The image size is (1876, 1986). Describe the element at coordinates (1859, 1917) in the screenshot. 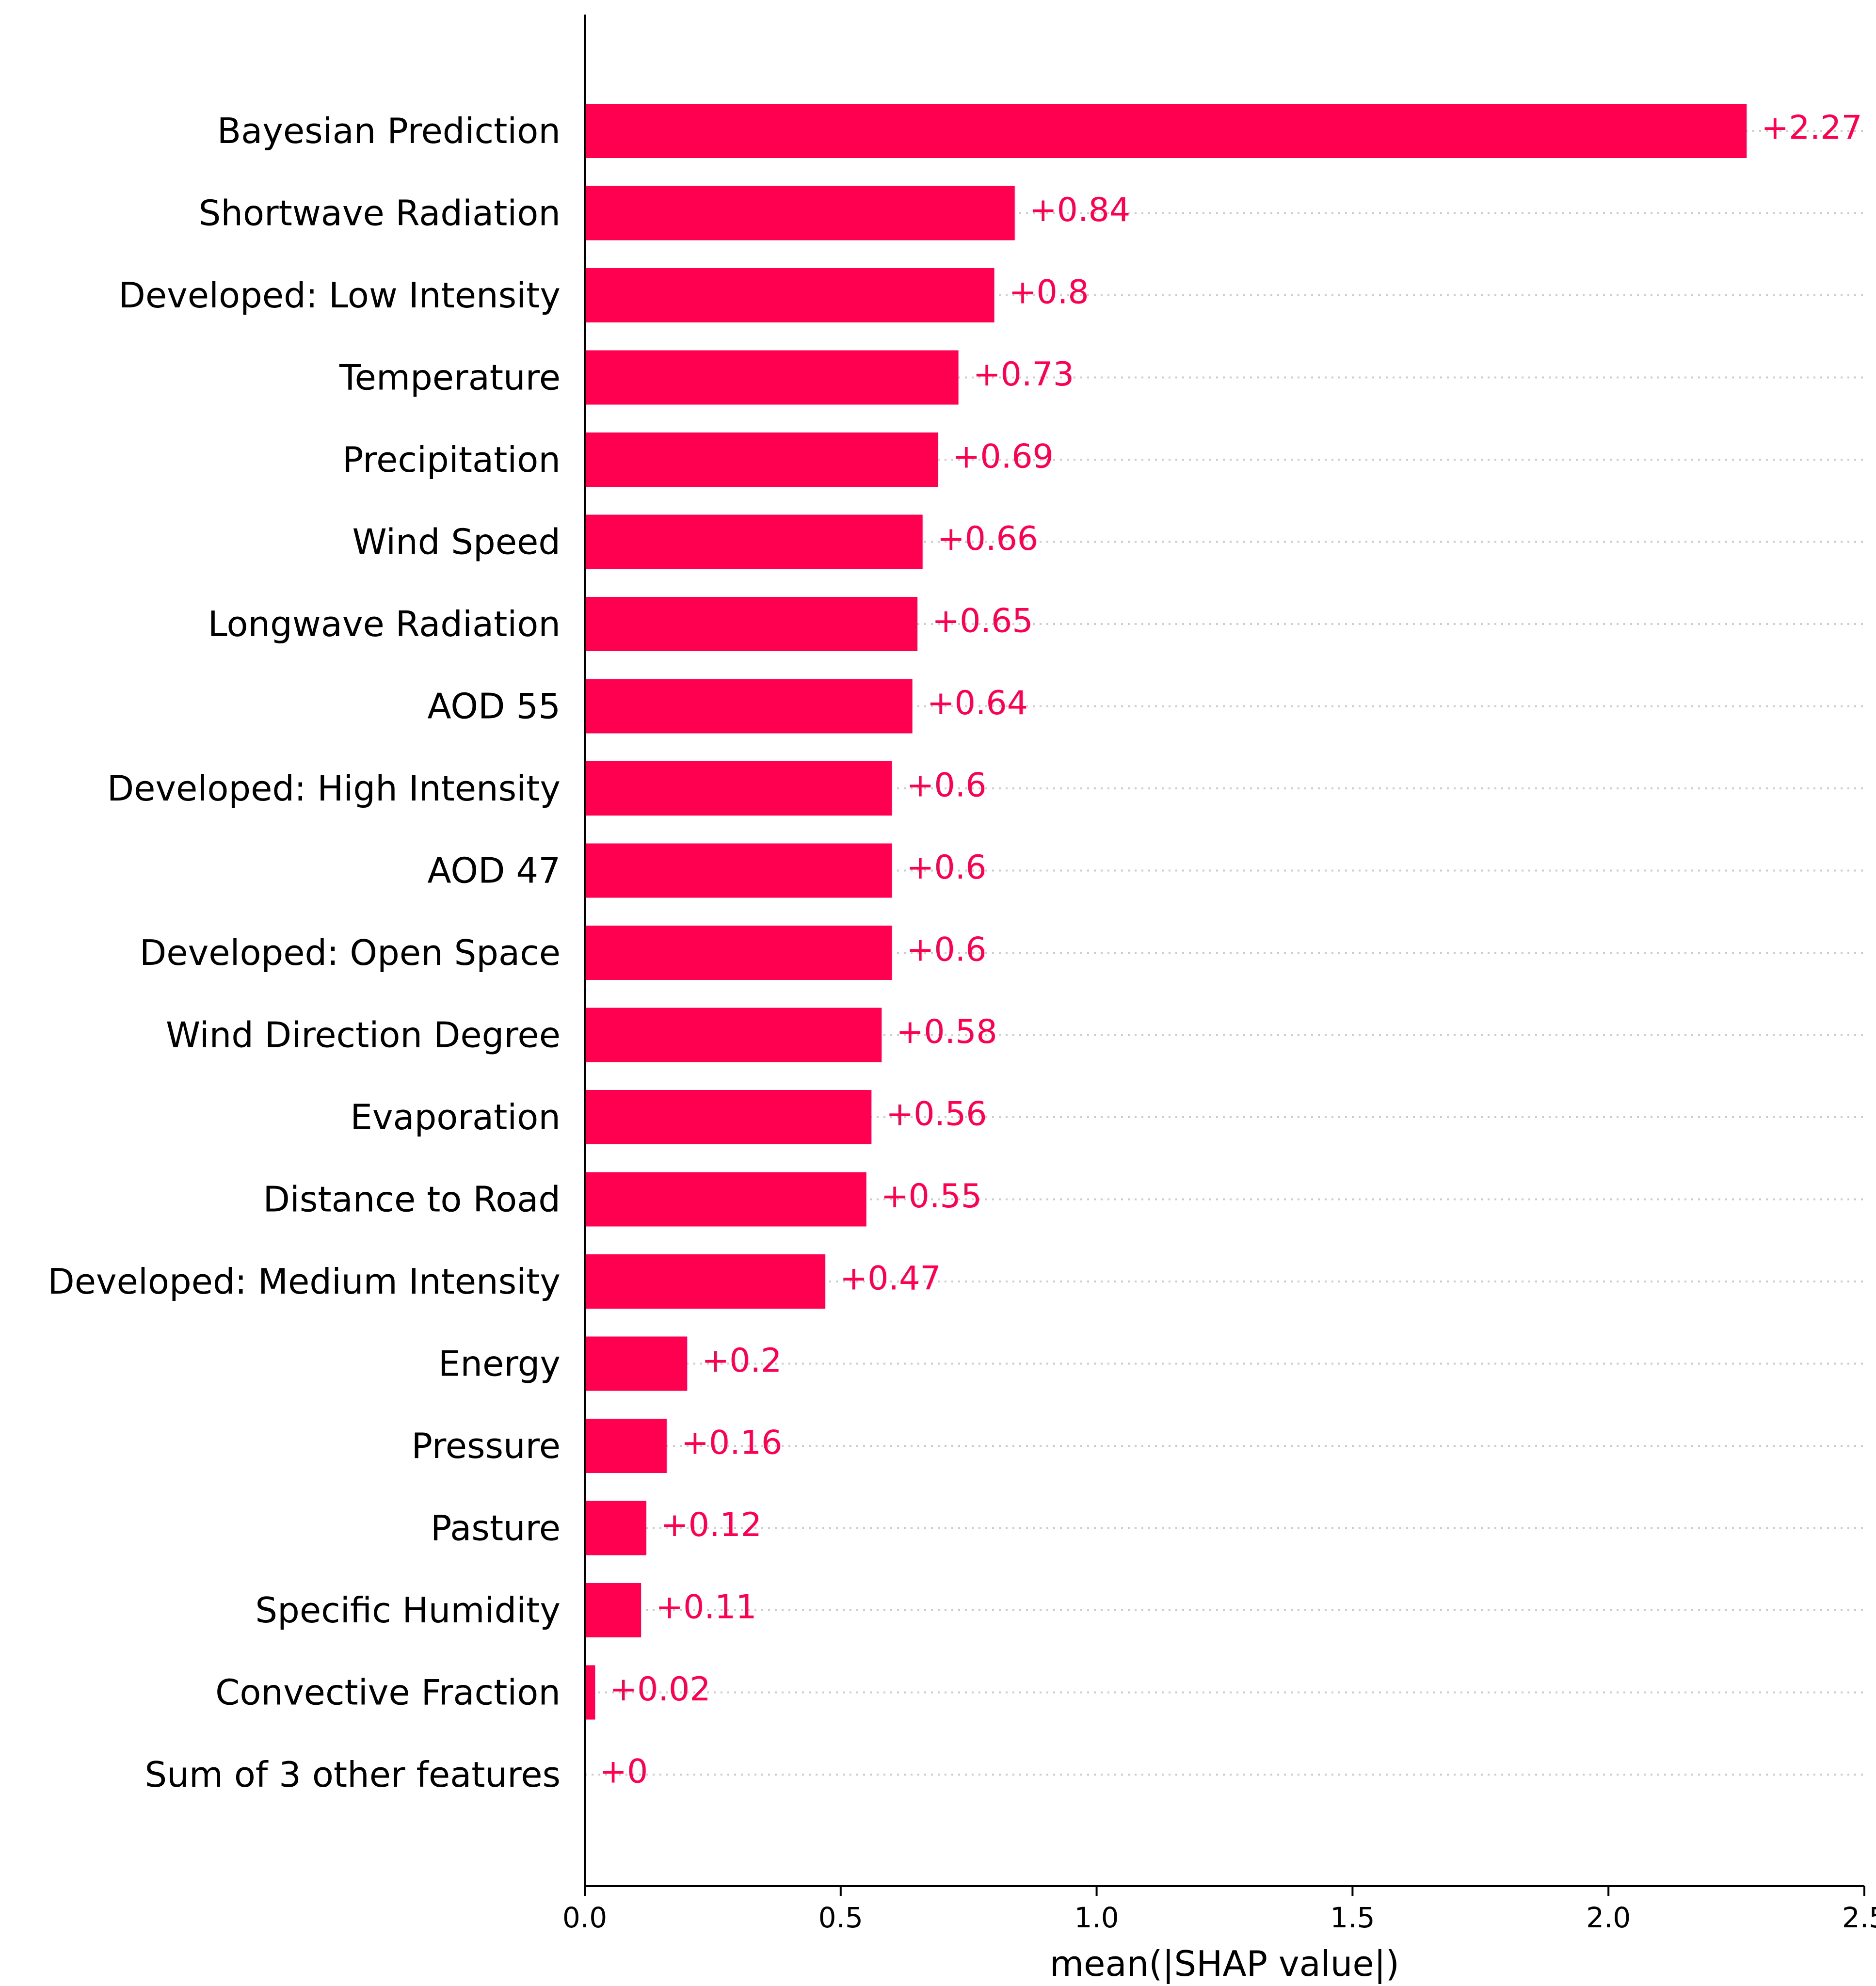

I see `x-tick-label: 2.5` at that location.